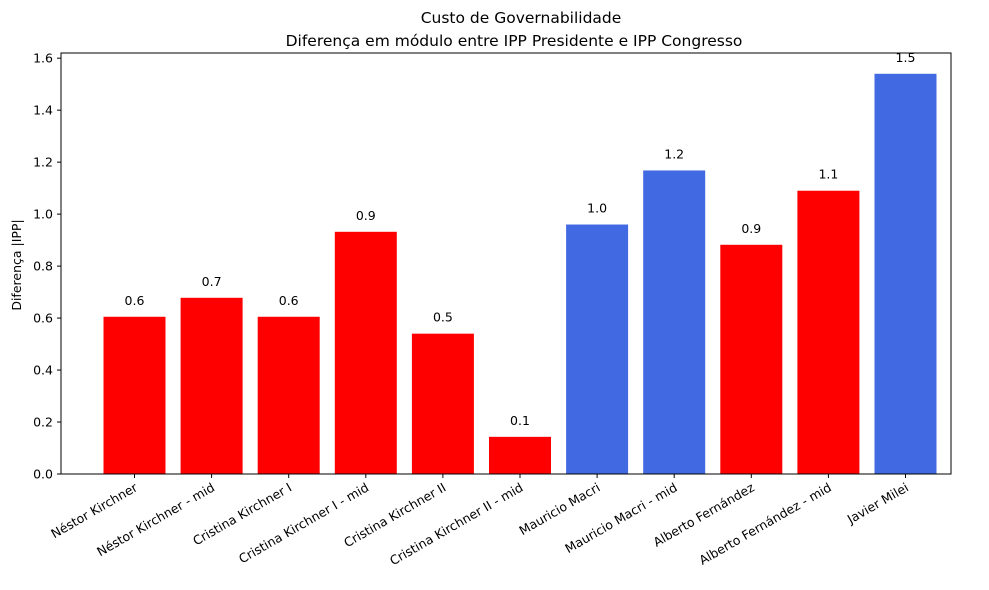 Image resolution: width=989 pixels, height=590 pixels. I want to click on y-tick-label: 0.6, so click(43, 318).